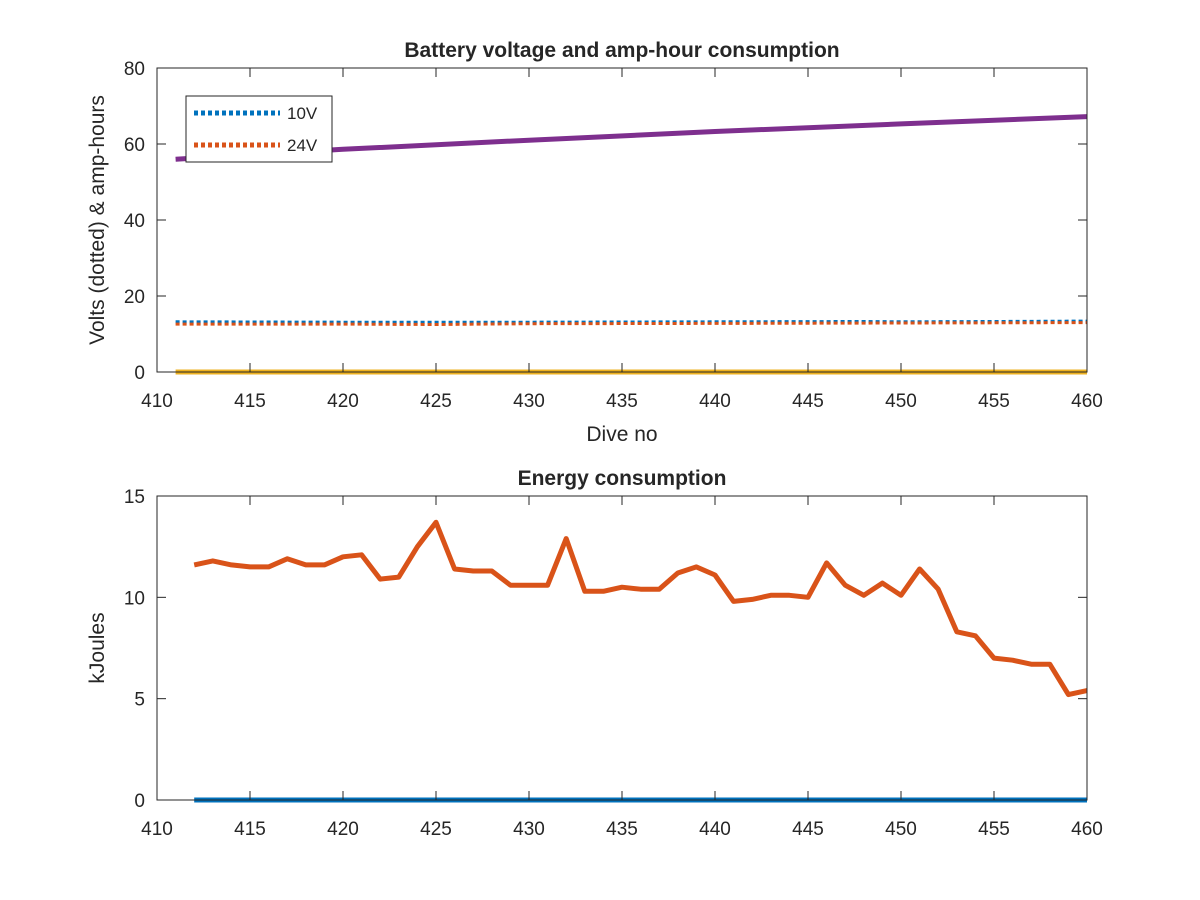 This screenshot has width=1200, height=900. Describe the element at coordinates (621, 50) in the screenshot. I see `chart-title: Battery voltage and amp-hour consumption` at that location.